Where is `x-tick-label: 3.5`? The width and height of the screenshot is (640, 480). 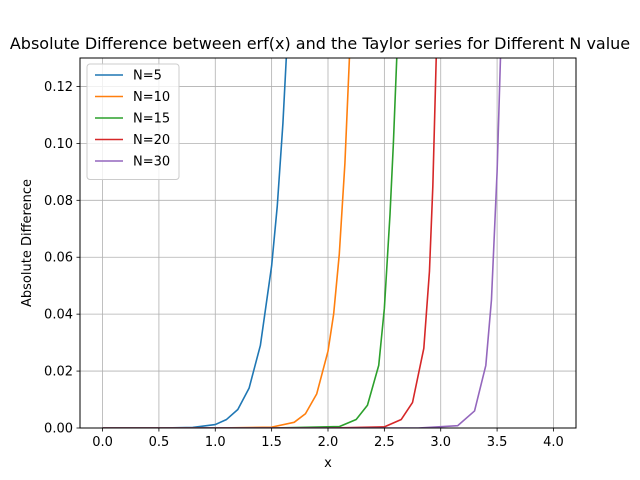 x-tick-label: 3.5 is located at coordinates (497, 442).